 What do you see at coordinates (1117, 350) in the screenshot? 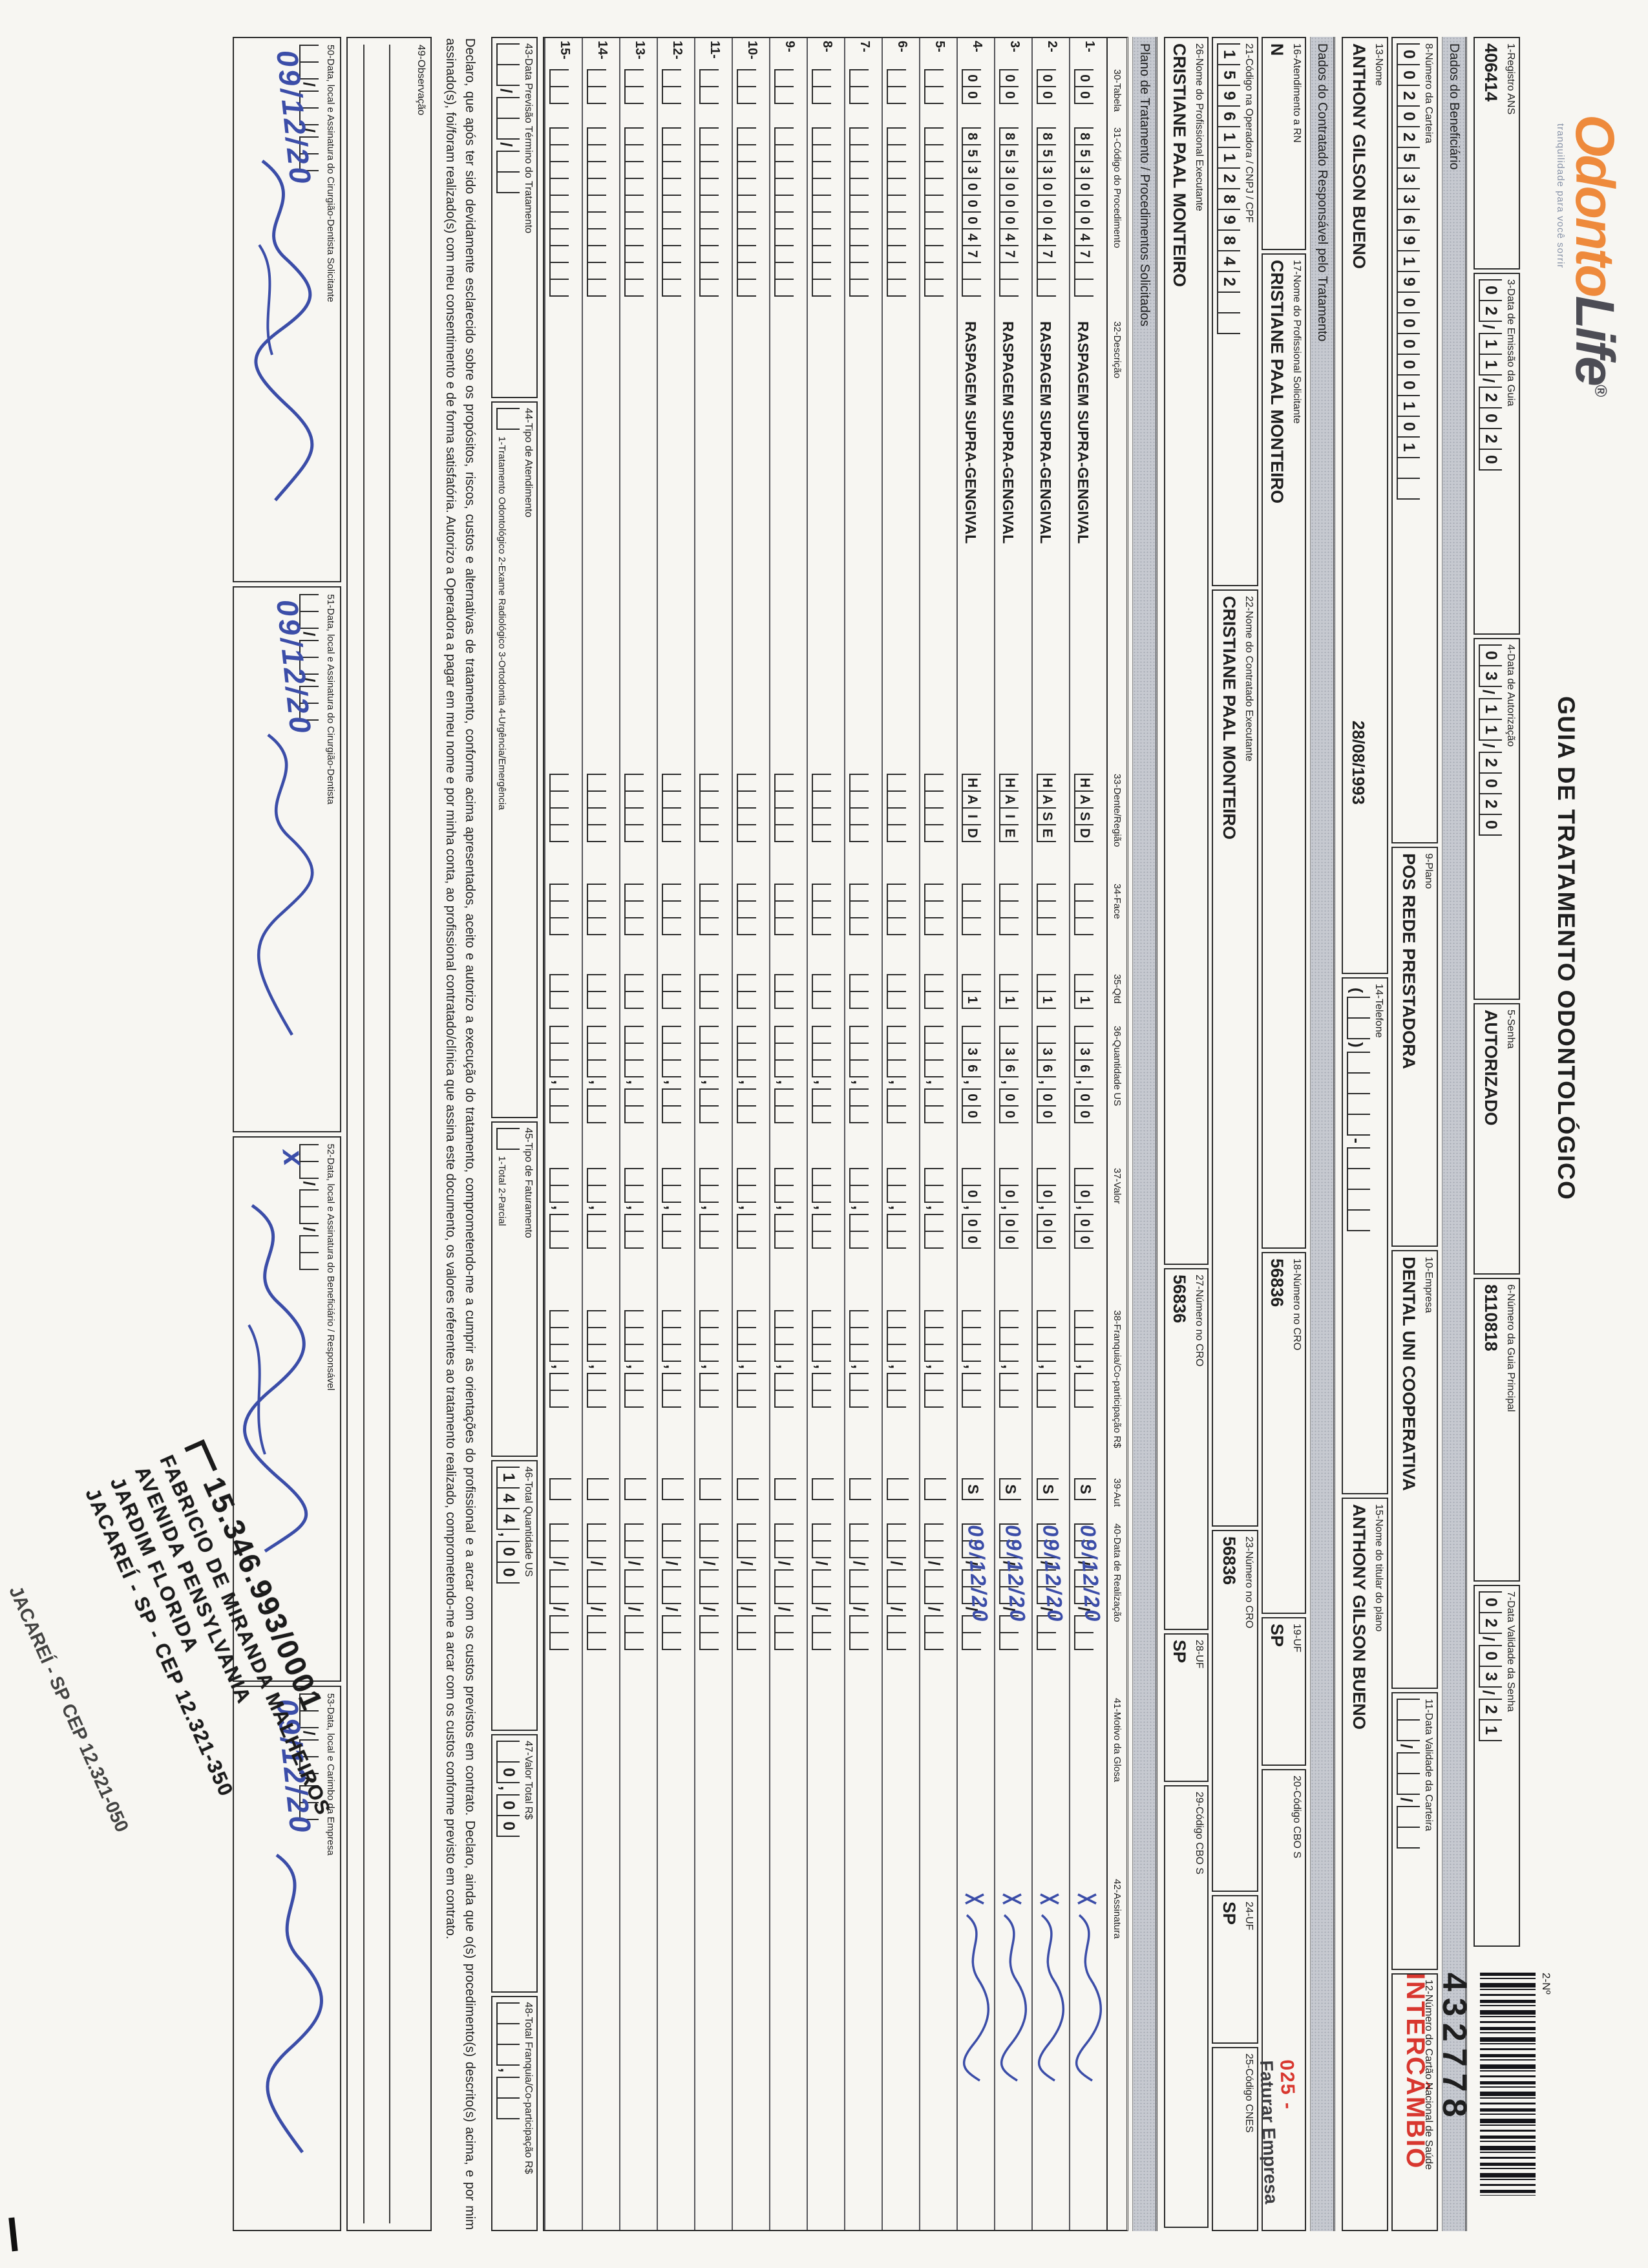
I see `col-descricao: 32-Descrição` at bounding box center [1117, 350].